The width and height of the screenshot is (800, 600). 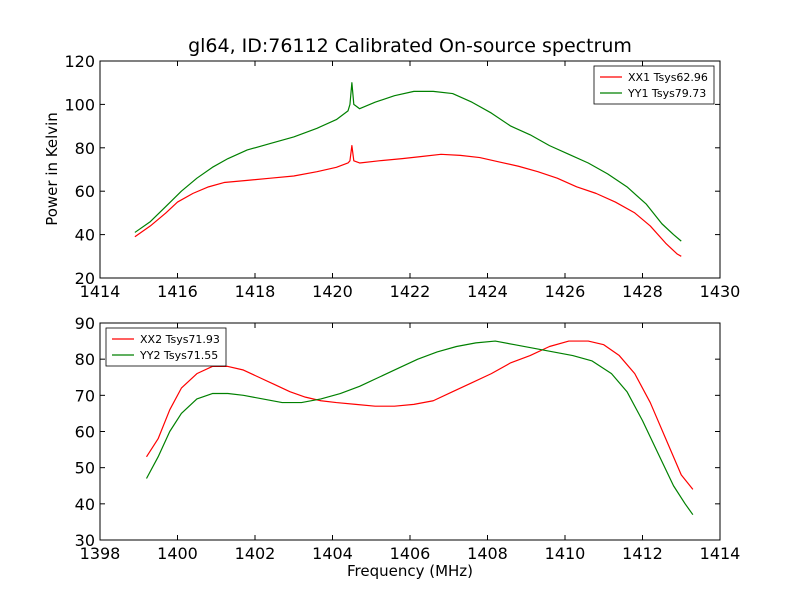 I want to click on x-axis-label: Frequency (MHz), so click(x=410, y=571).